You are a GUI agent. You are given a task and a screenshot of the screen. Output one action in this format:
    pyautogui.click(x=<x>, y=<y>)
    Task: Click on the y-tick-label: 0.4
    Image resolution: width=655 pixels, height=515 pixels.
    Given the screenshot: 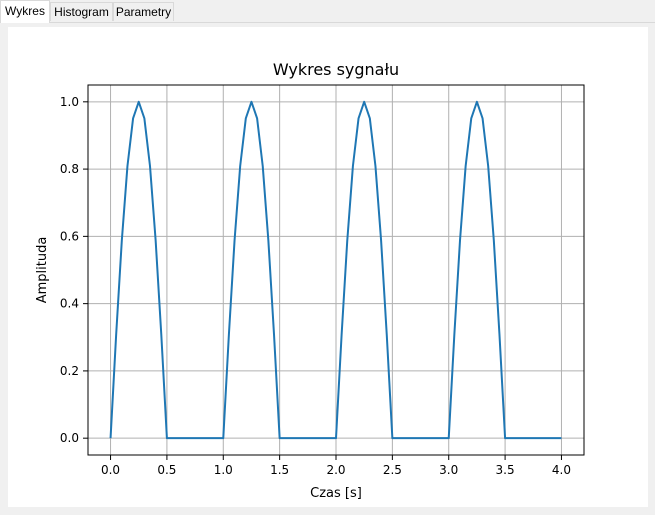 What is the action you would take?
    pyautogui.click(x=69, y=304)
    